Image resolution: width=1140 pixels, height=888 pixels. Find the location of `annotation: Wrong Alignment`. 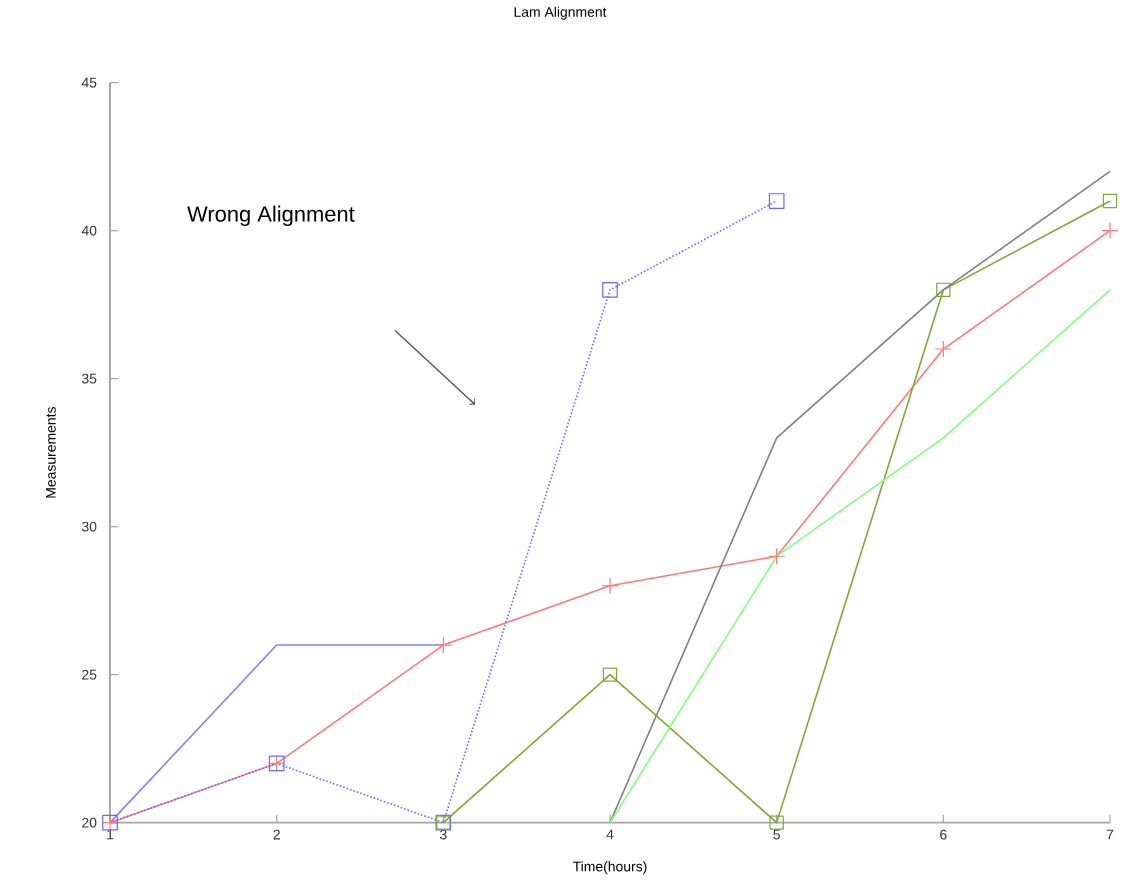

annotation: Wrong Alignment is located at coordinates (271, 215).